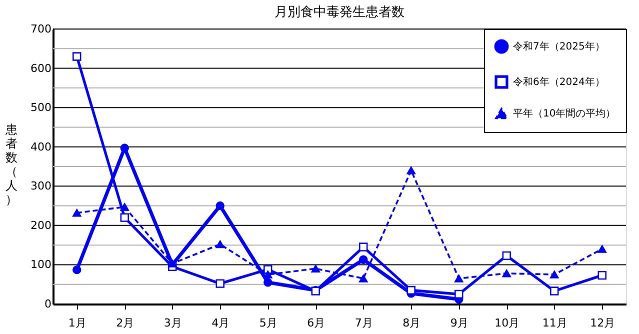 Image resolution: width=639 pixels, height=334 pixels. What do you see at coordinates (41, 29) in the screenshot?
I see `y-tick-label: 700` at bounding box center [41, 29].